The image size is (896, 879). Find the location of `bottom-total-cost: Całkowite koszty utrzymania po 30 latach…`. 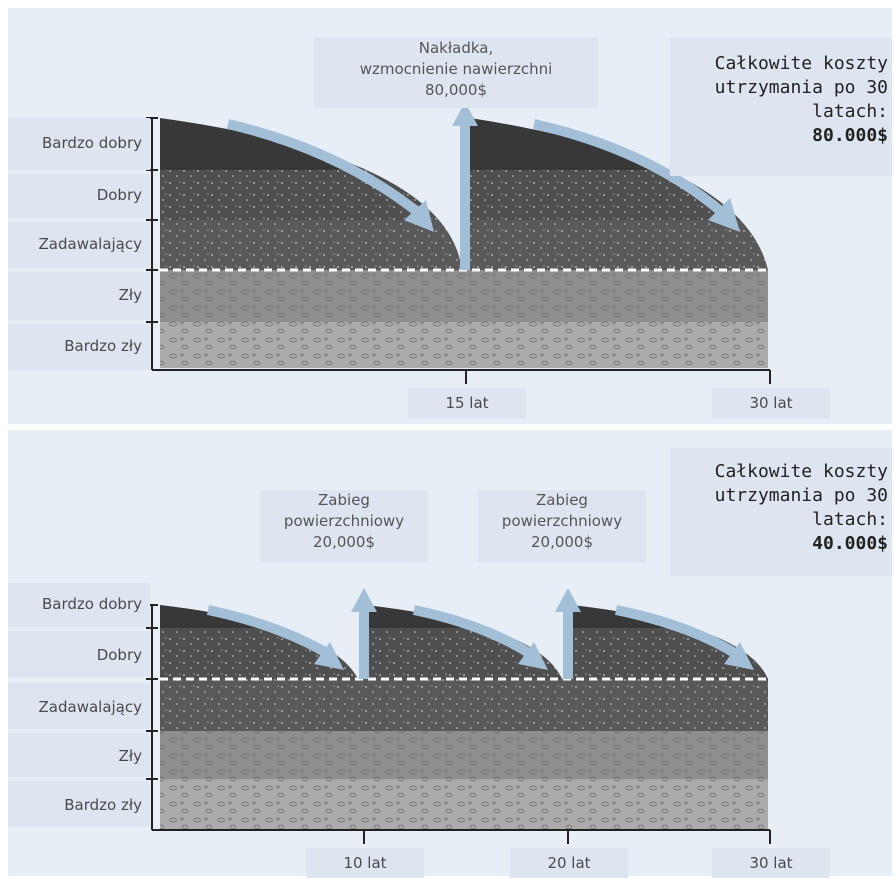

bottom-total-cost: Całkowite koszty utrzymania po 30 latach… is located at coordinates (779, 508).